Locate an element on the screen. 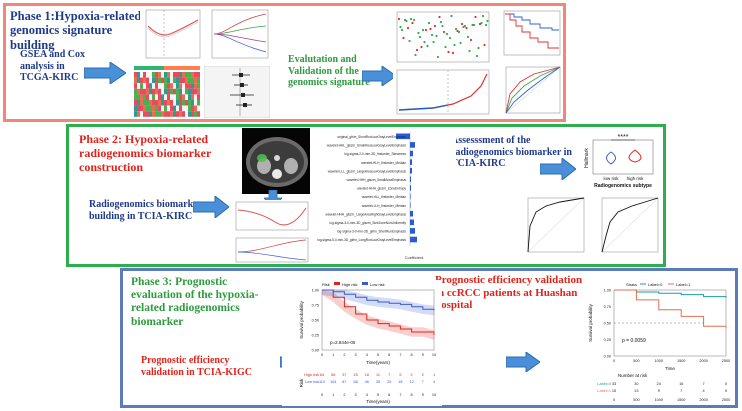  km-right-risk-value: 13 is located at coordinates (636, 391).